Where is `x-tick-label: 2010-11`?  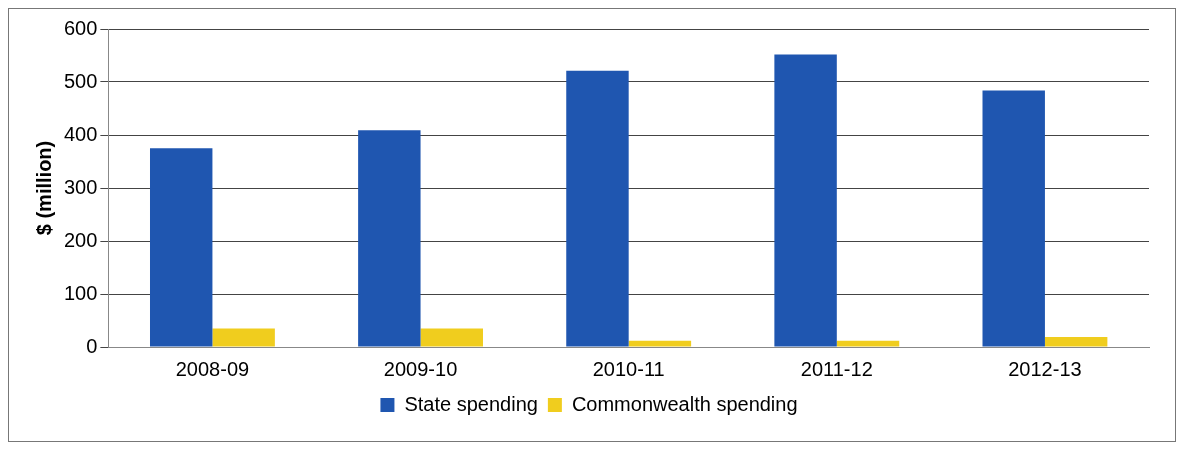
x-tick-label: 2010-11 is located at coordinates (628, 368).